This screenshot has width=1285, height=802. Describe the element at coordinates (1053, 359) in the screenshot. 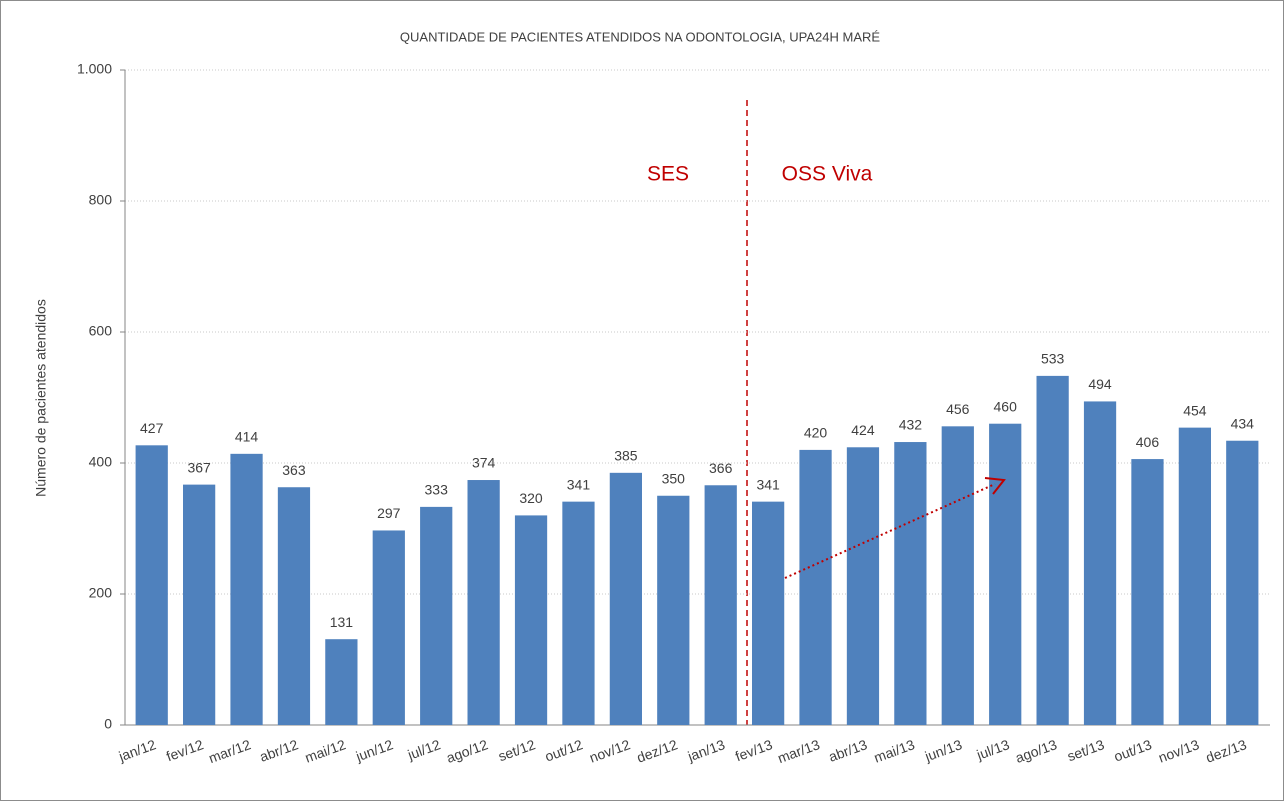

I see `data-label: 533` at that location.